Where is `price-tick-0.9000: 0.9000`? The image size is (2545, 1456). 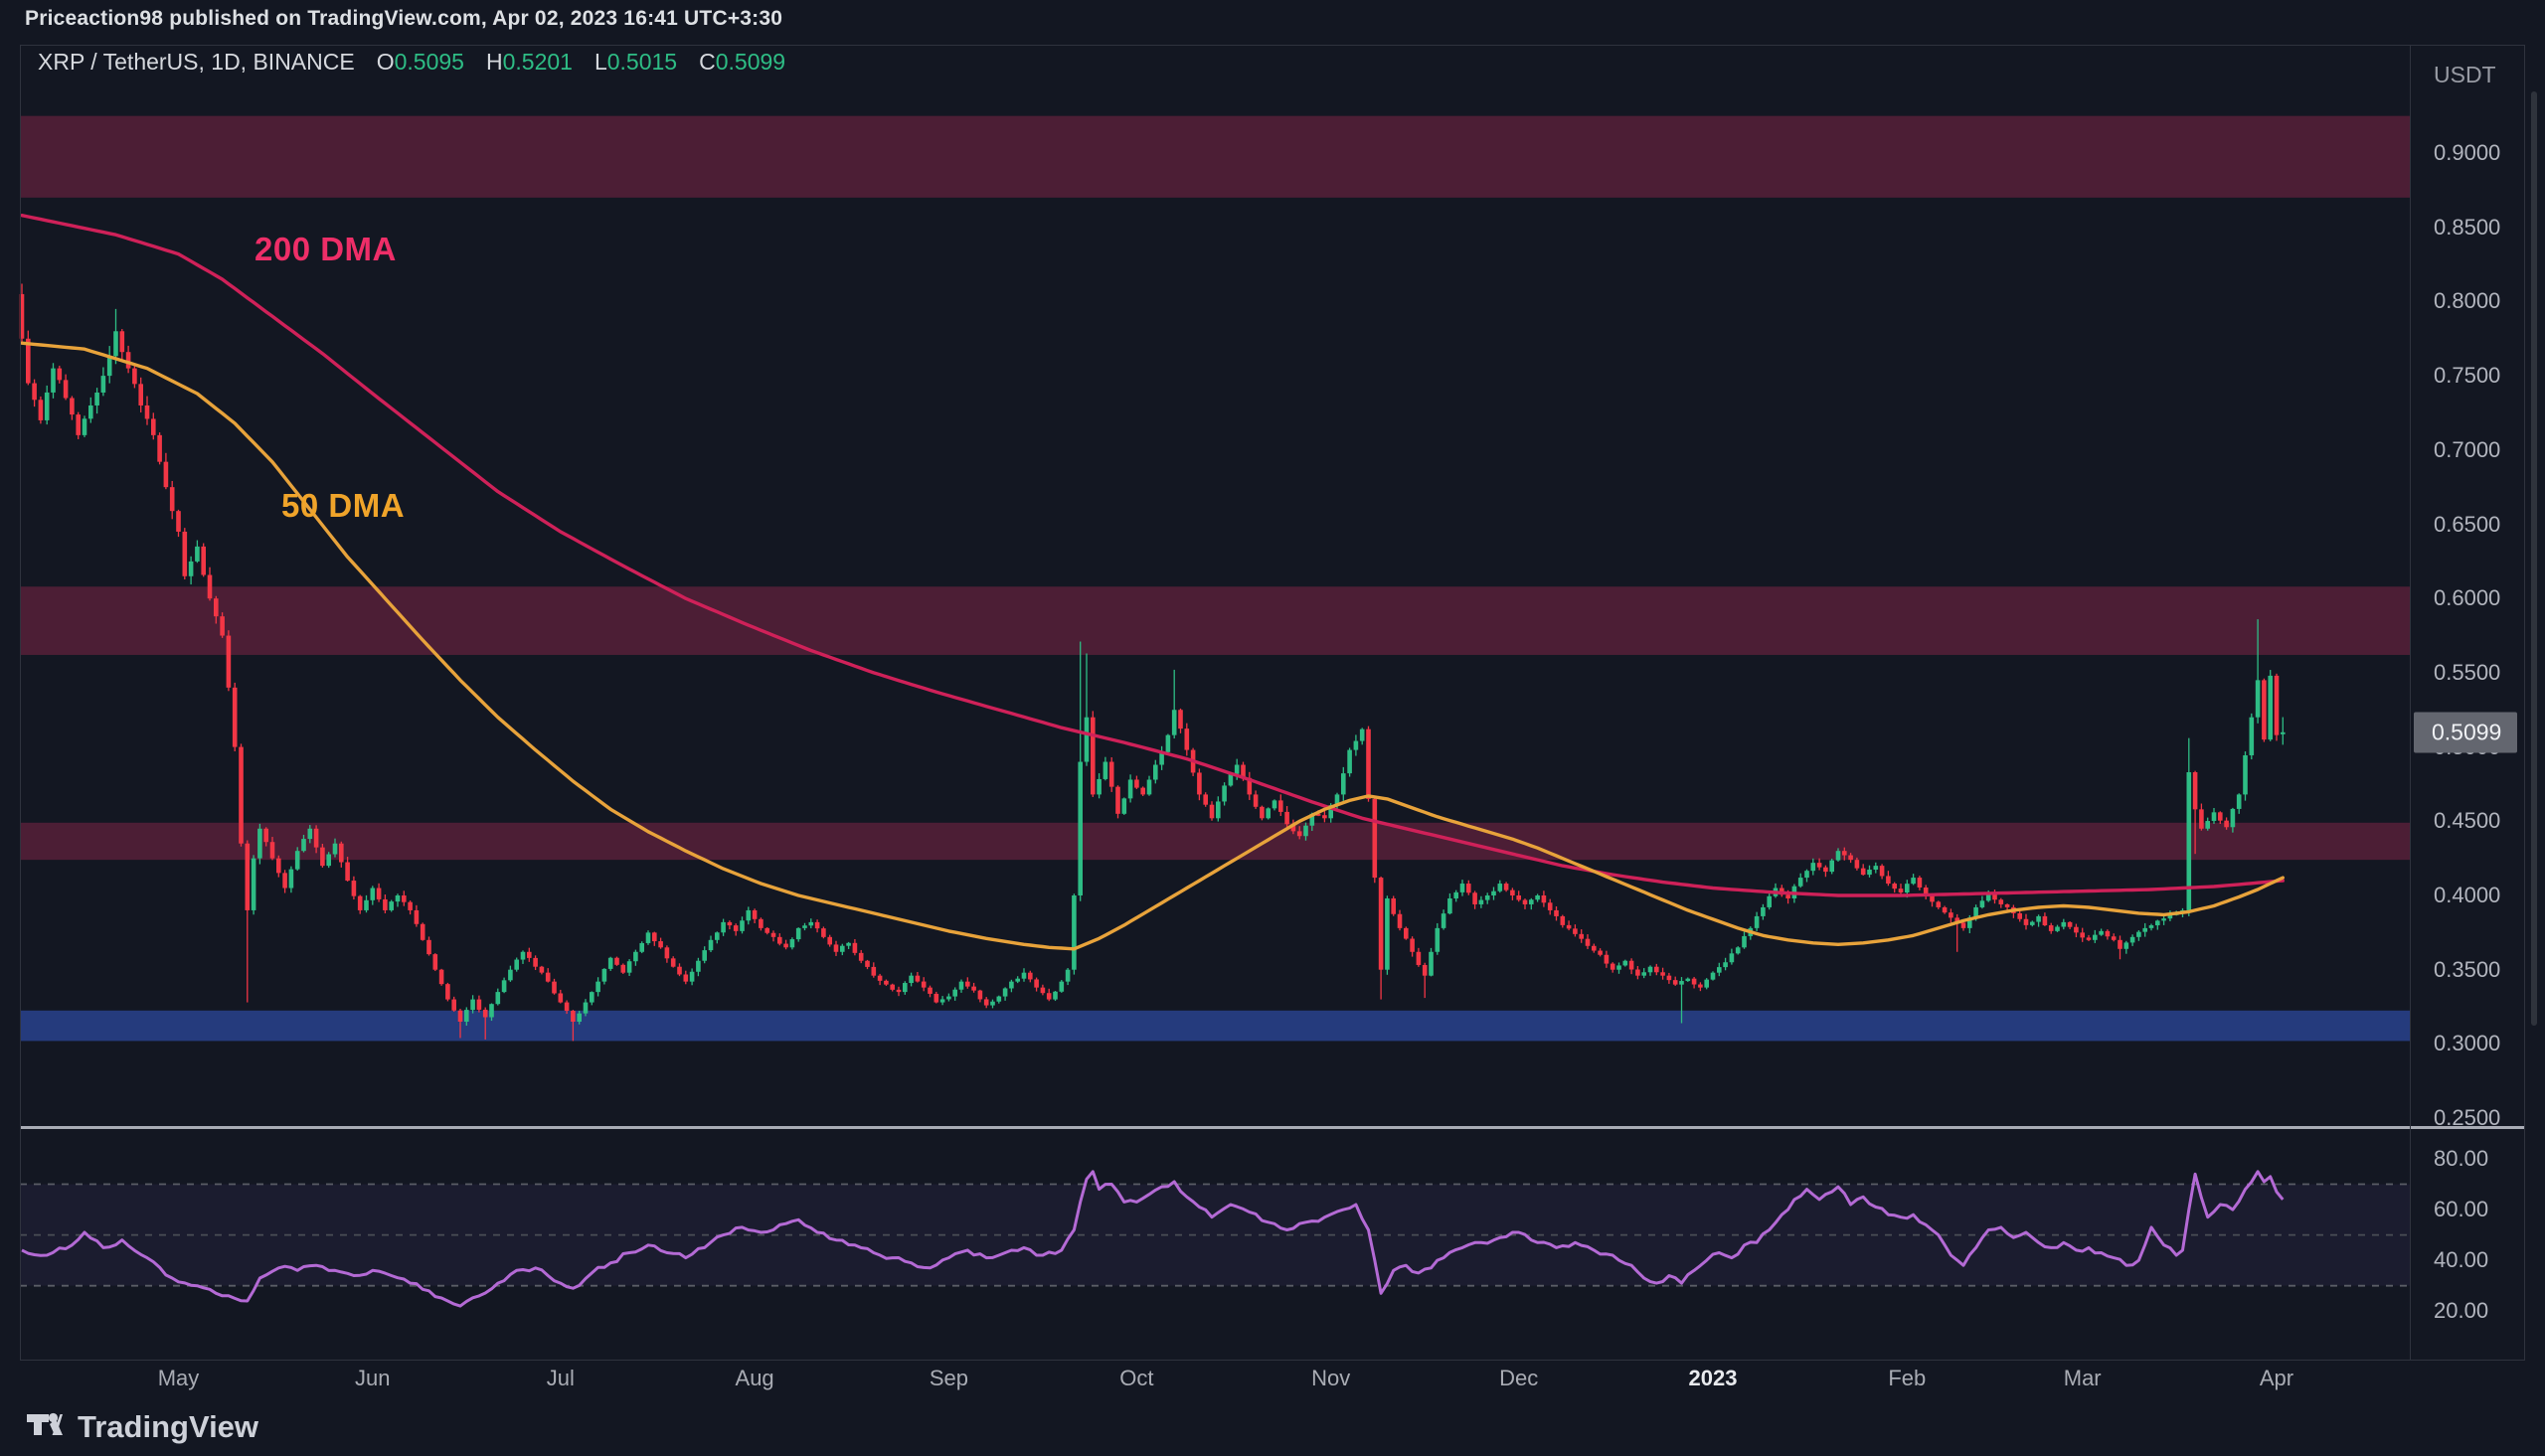 price-tick-0.9000: 0.9000 is located at coordinates (2467, 152).